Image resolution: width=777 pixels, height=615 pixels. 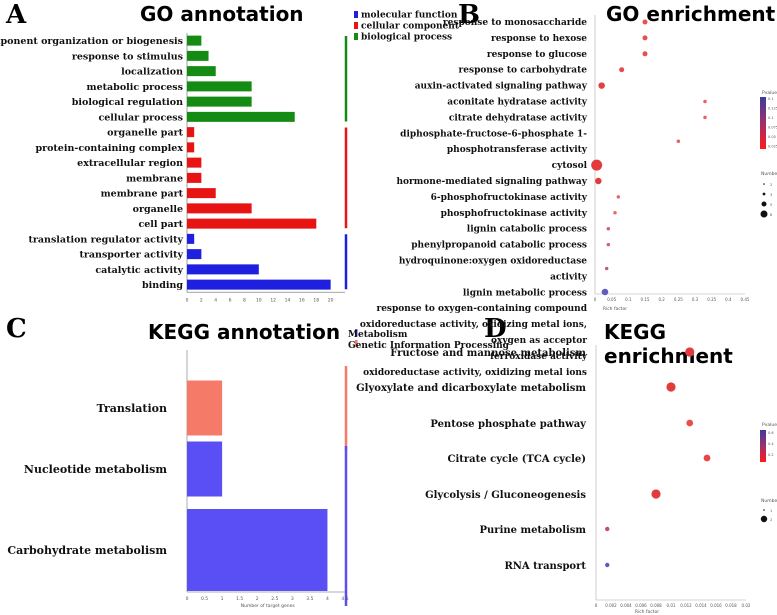 What do you see at coordinates (611, 299) in the screenshot?
I see `b-x-tick: 0.05` at bounding box center [611, 299].